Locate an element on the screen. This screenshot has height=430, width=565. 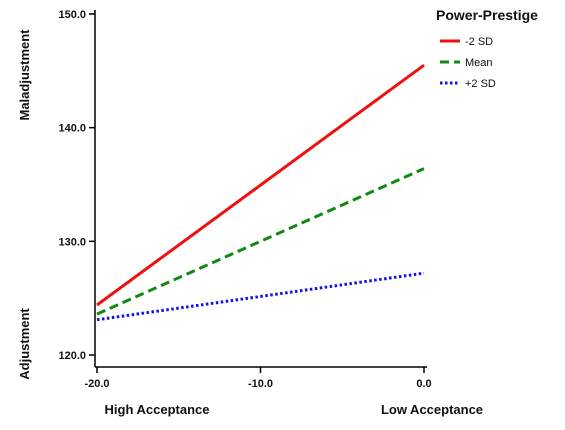
x-tick-label: 0.0 is located at coordinates (423, 384).